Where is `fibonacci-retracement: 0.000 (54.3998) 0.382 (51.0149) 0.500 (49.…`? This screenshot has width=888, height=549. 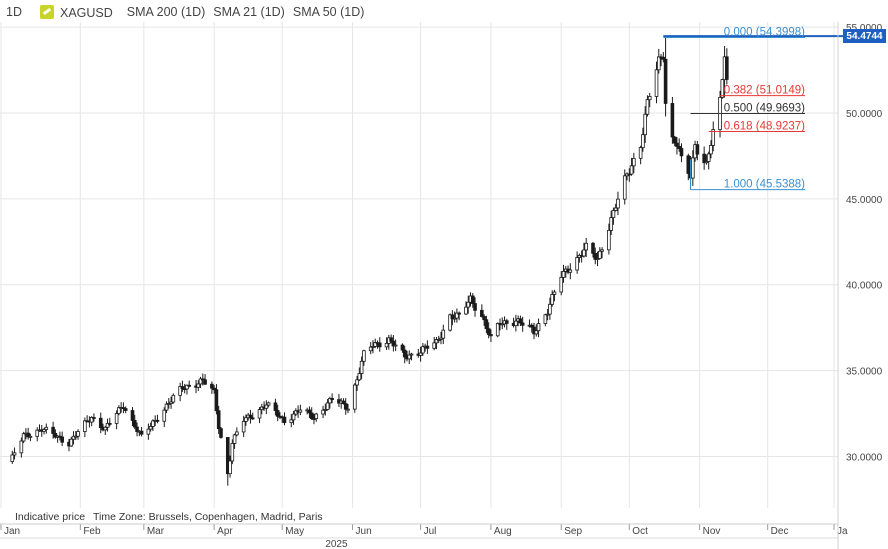
fibonacci-retracement: 0.000 (54.3998) 0.382 (51.0149) 0.500 (49.… is located at coordinates (753, 108).